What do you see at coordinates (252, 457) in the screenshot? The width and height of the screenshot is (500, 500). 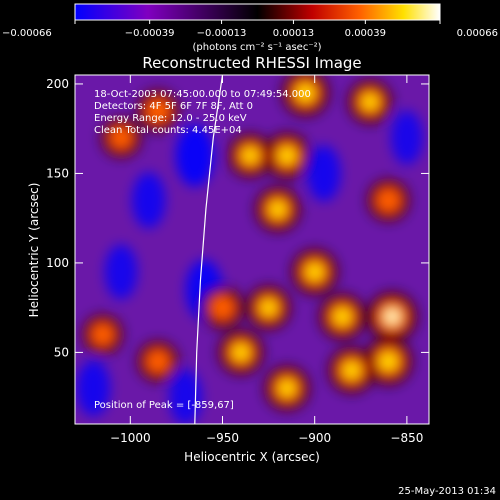 I see `x-axis-label: Heliocentric X (arcsec)` at bounding box center [252, 457].